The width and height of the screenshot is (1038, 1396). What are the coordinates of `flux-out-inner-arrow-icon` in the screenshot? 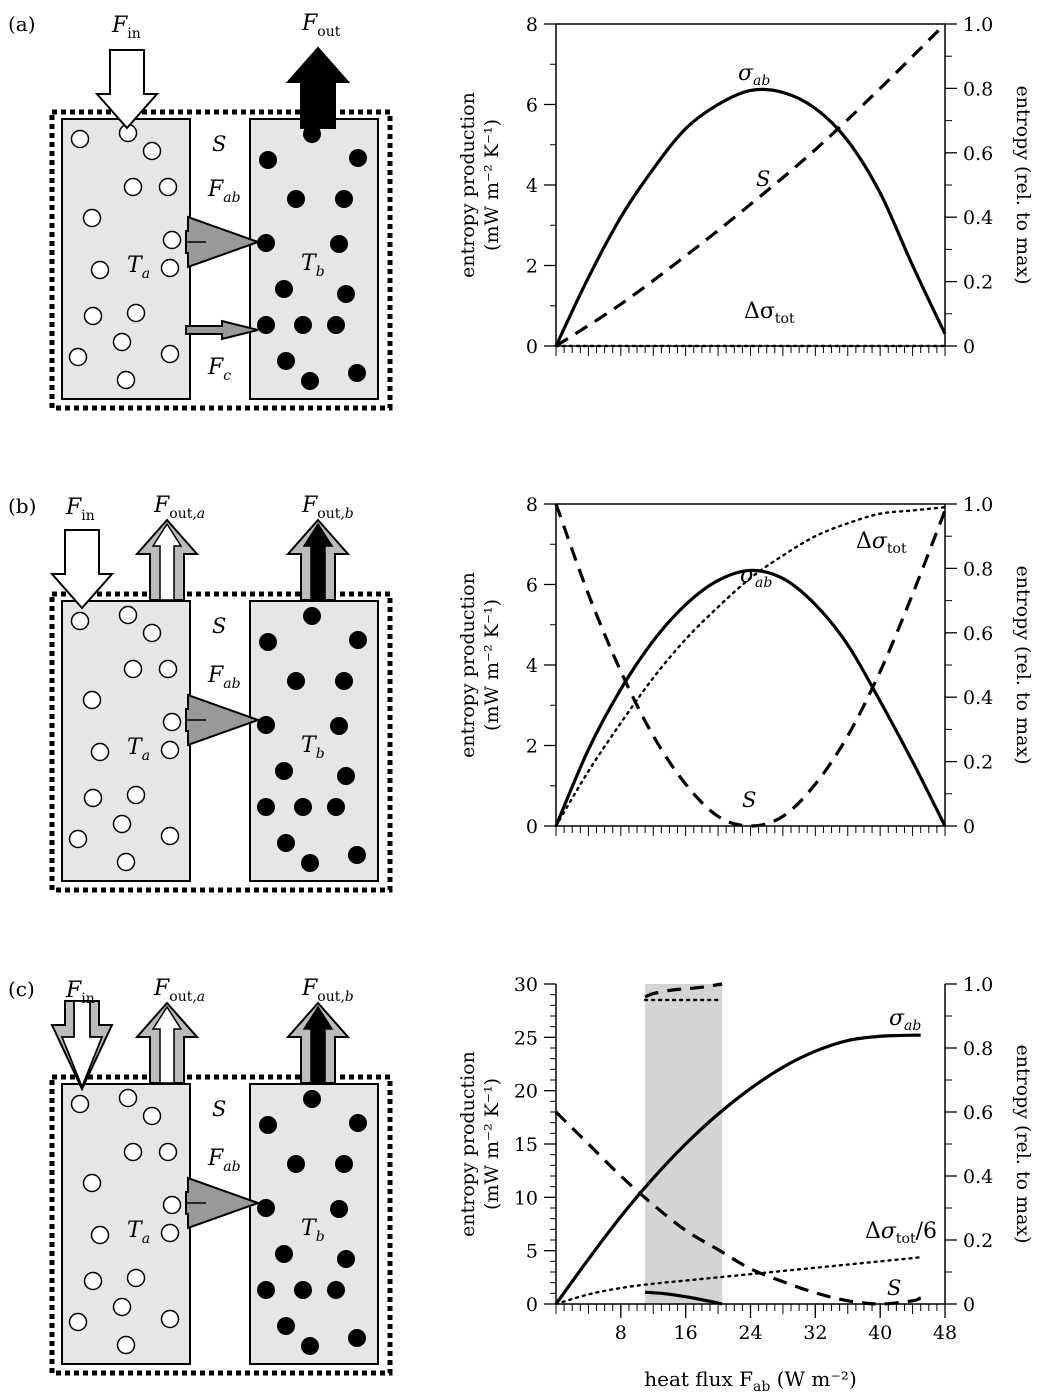 It's located at (167, 561).